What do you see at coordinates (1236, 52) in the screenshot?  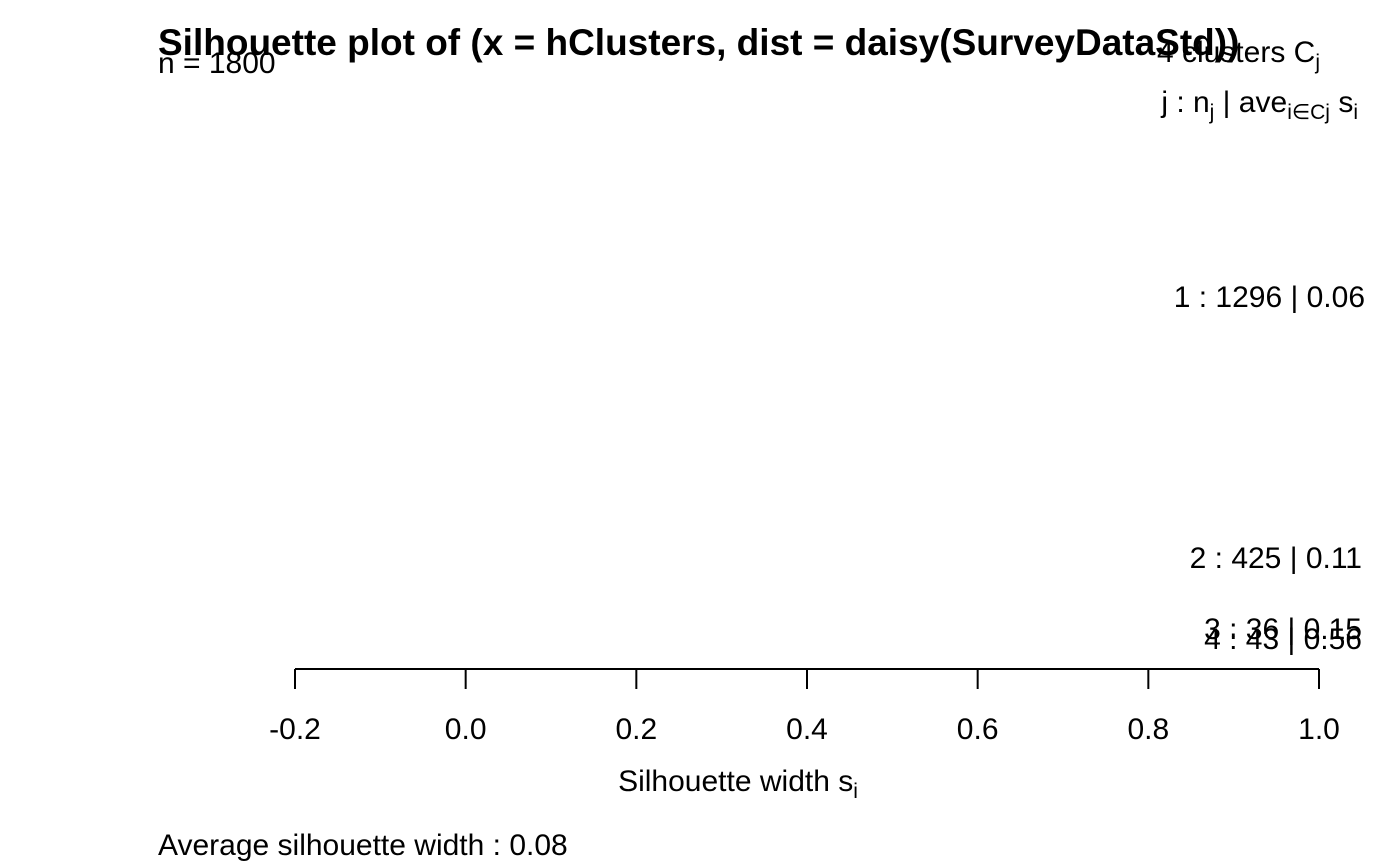 I see `clusters-header-main: 4 clusters C` at bounding box center [1236, 52].